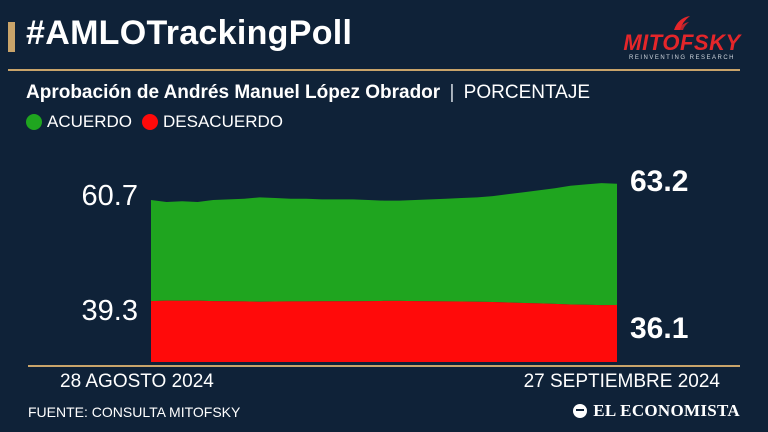  Describe the element at coordinates (189, 33) in the screenshot. I see `page-title: #AMLOTrackingPoll` at that location.